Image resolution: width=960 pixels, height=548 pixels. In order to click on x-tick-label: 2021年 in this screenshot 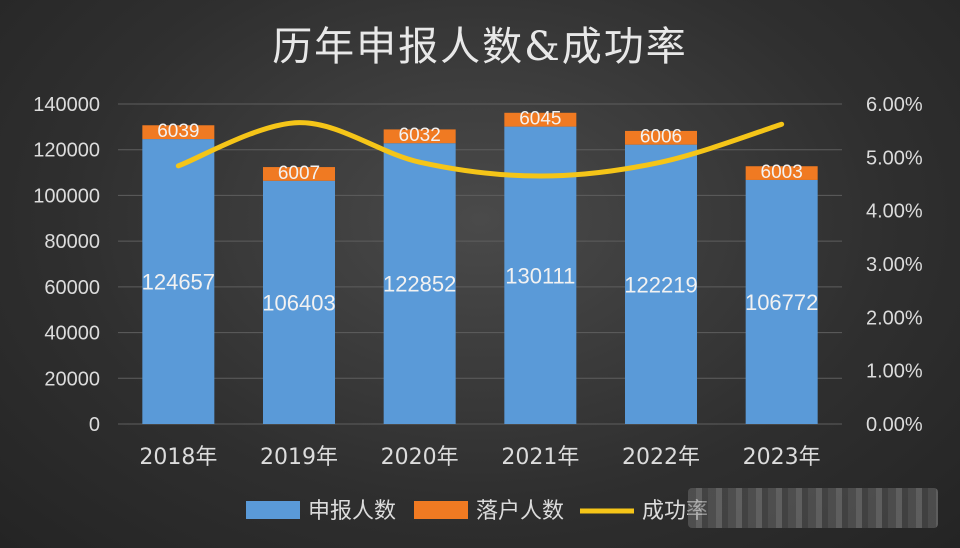, I will do `click(540, 457)`.